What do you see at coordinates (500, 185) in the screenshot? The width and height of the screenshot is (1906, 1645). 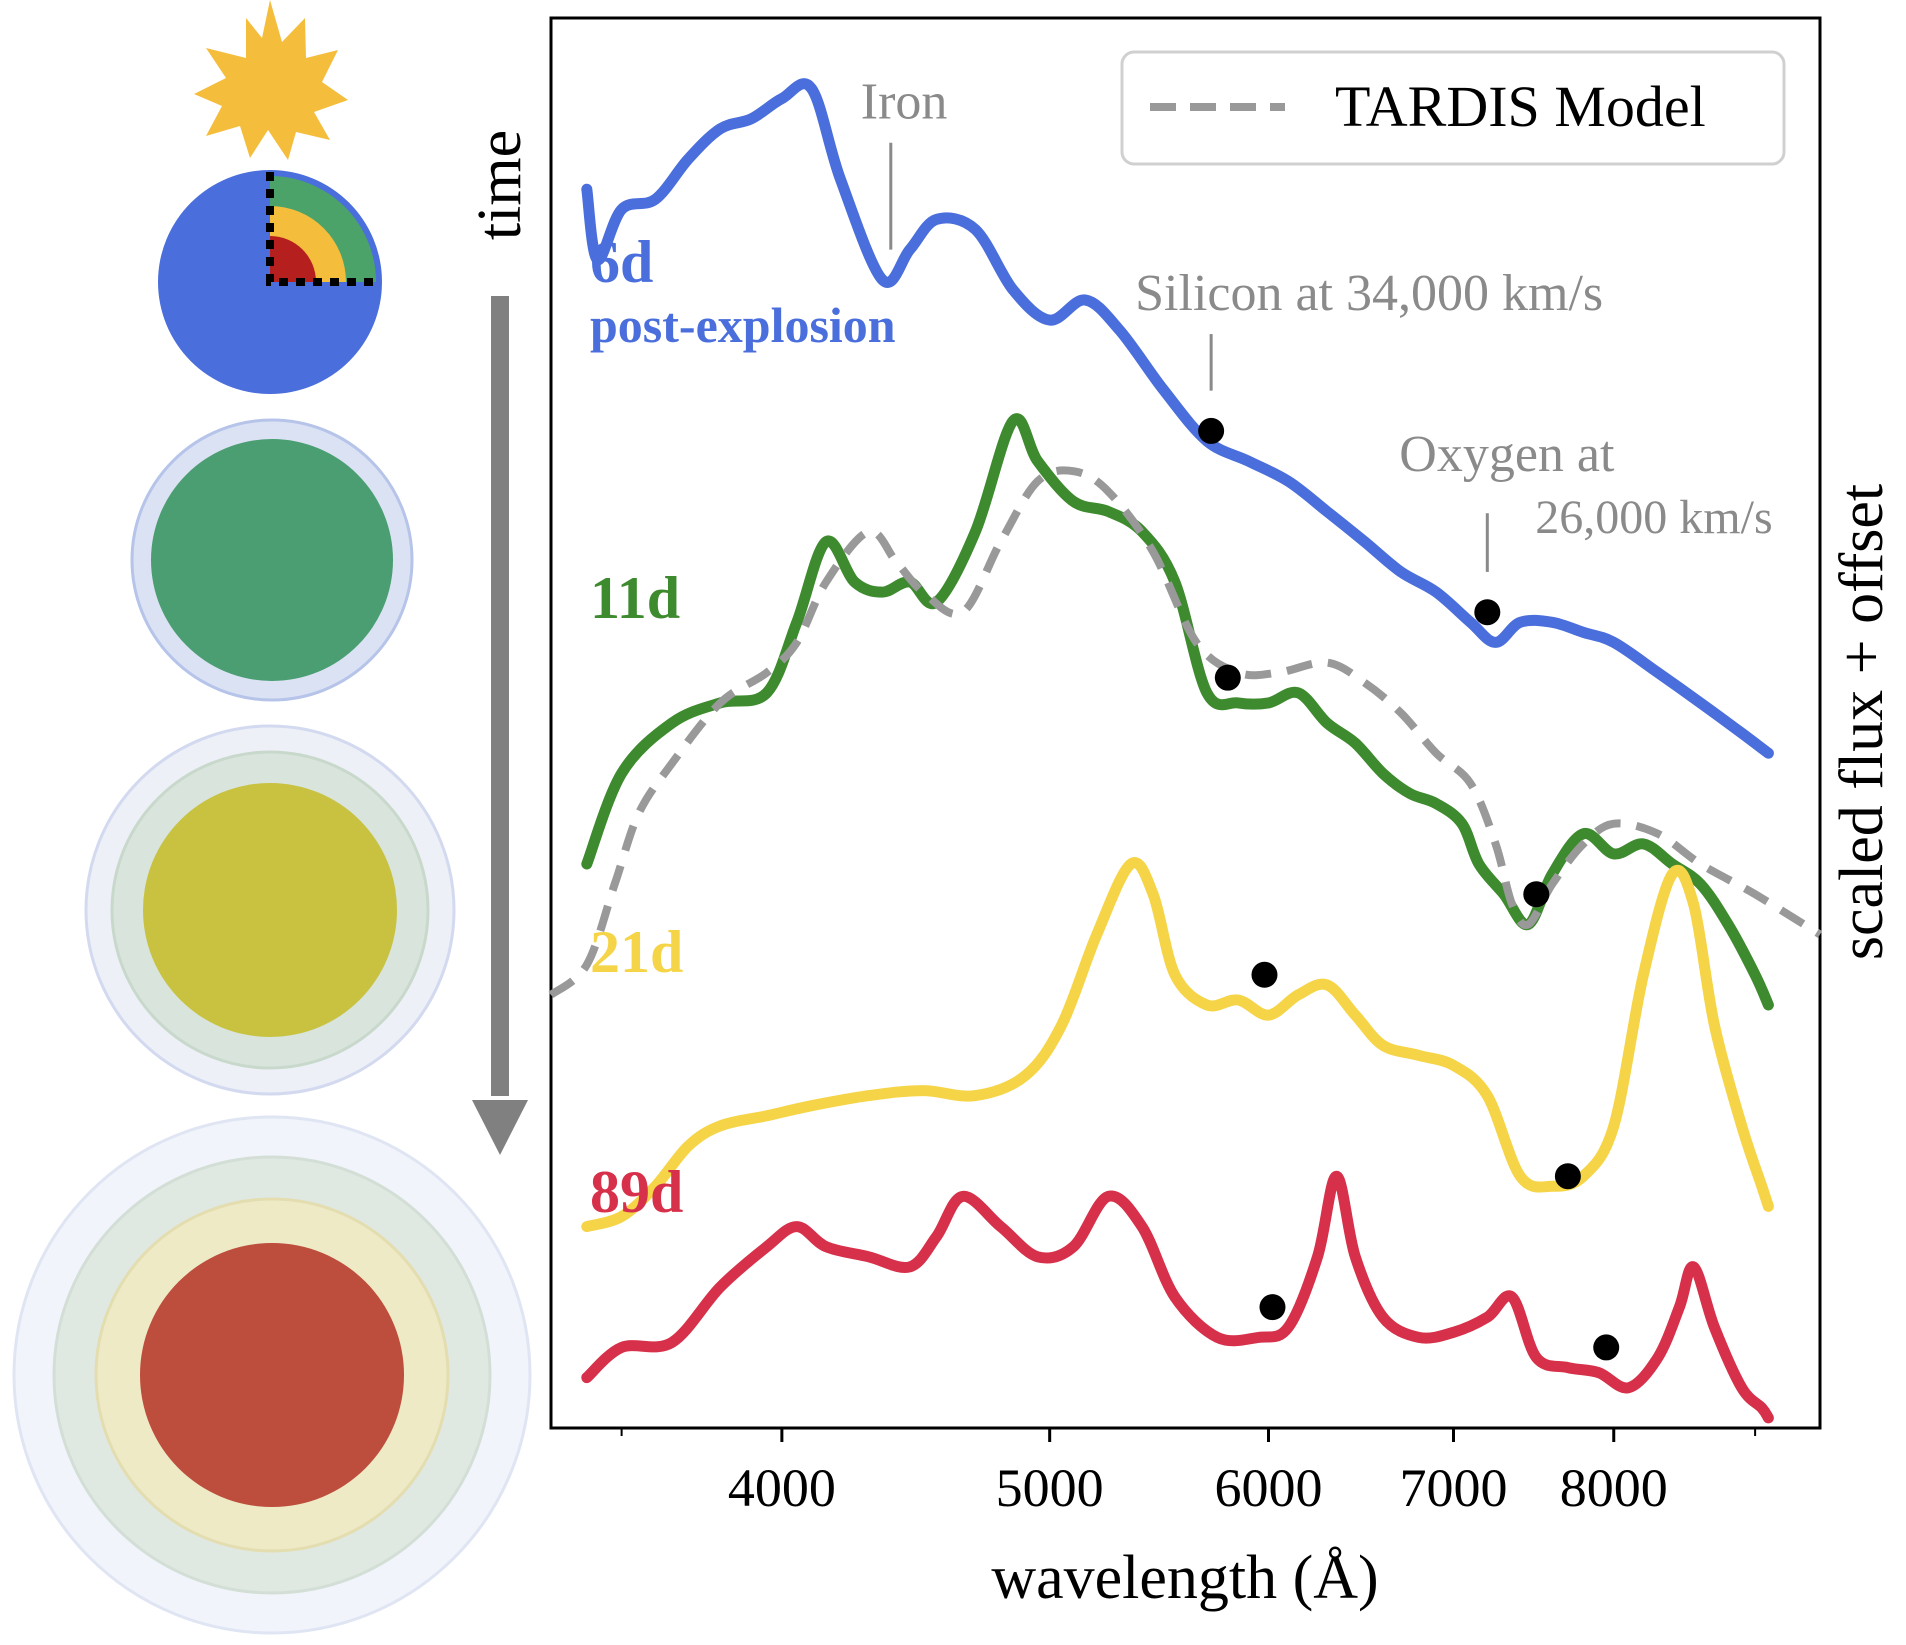 I see `time-label: time` at bounding box center [500, 185].